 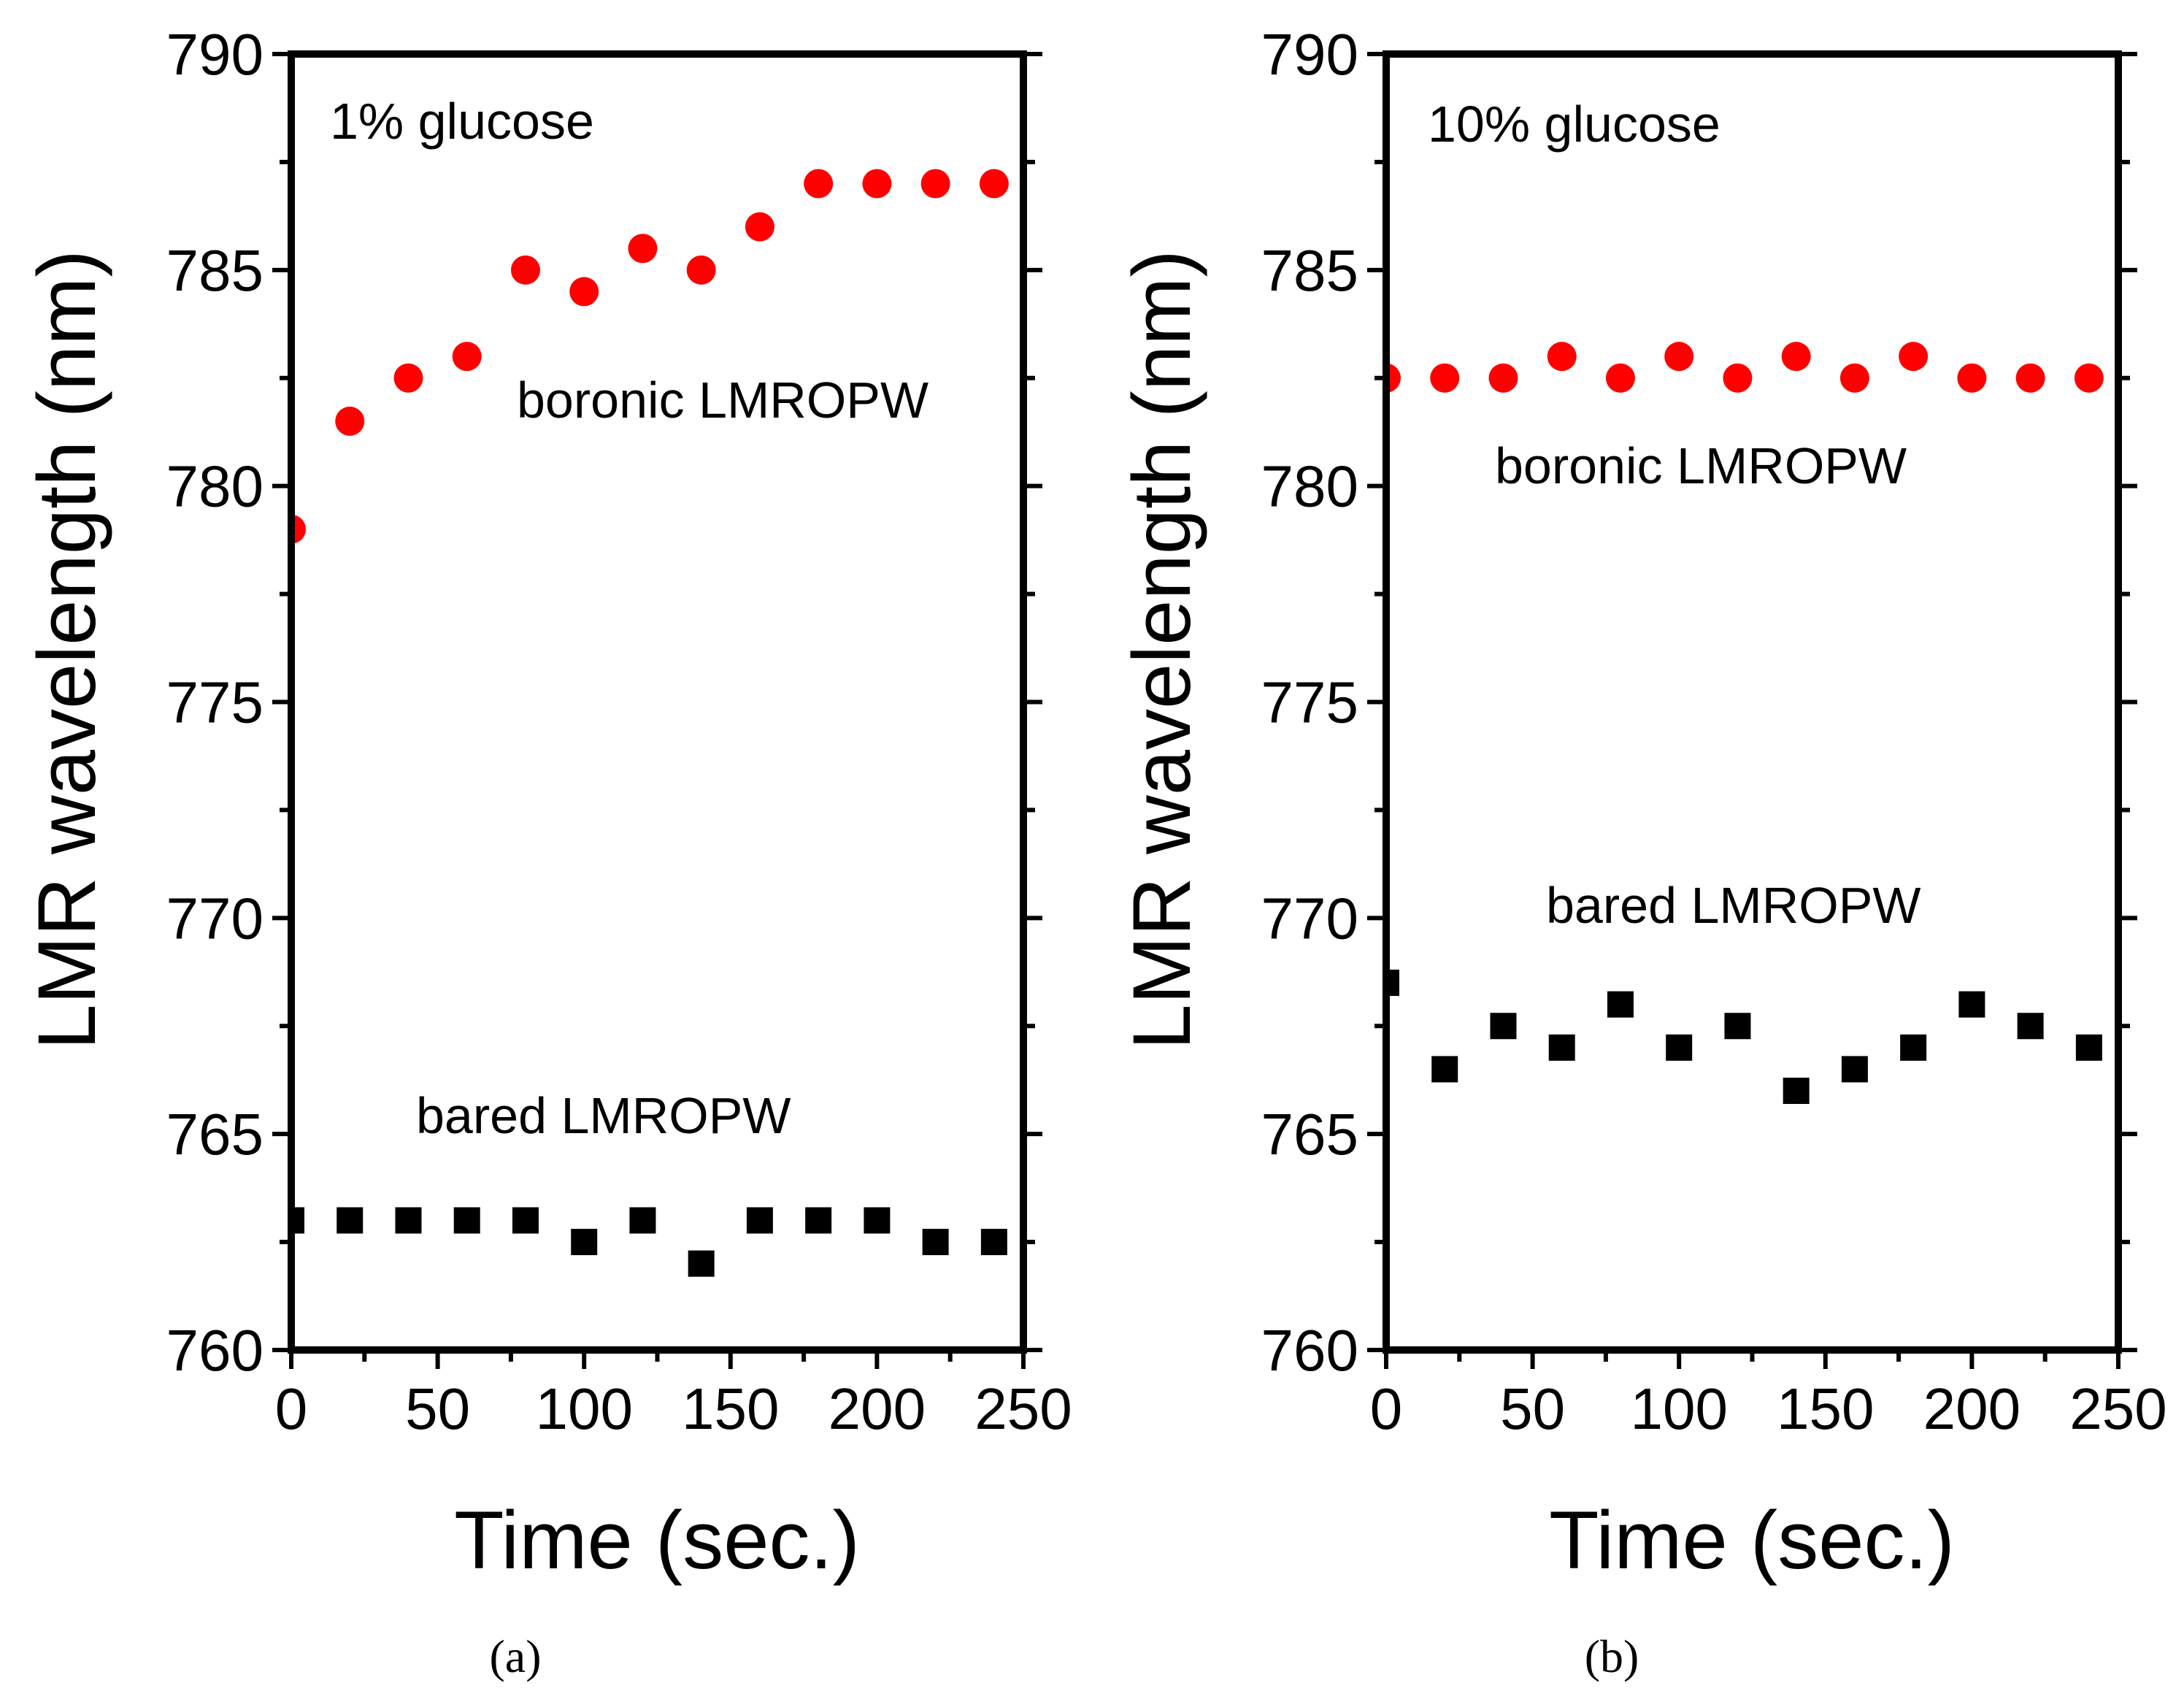 I want to click on y-tick-label-b: 765, so click(x=1309, y=1134).